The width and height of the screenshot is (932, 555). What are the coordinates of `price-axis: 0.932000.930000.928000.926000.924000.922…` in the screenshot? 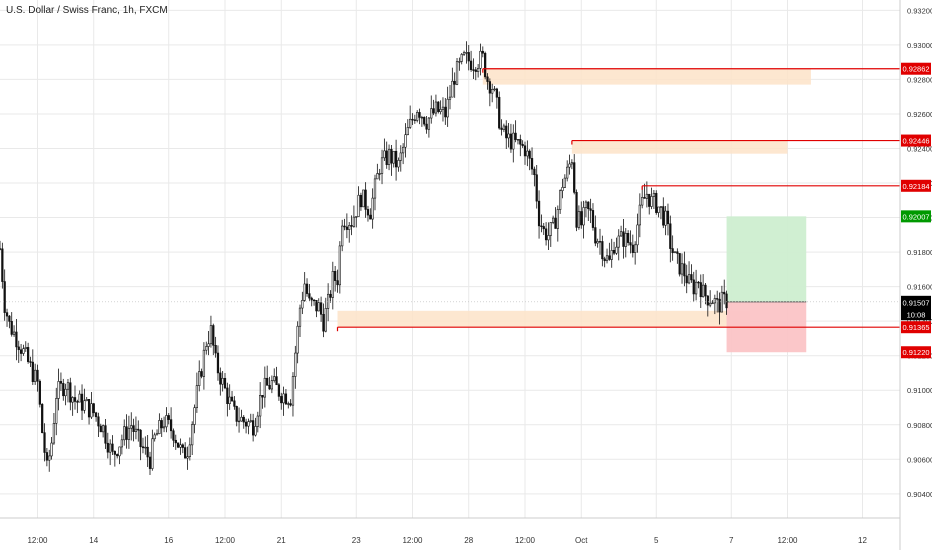 It's located at (915, 275).